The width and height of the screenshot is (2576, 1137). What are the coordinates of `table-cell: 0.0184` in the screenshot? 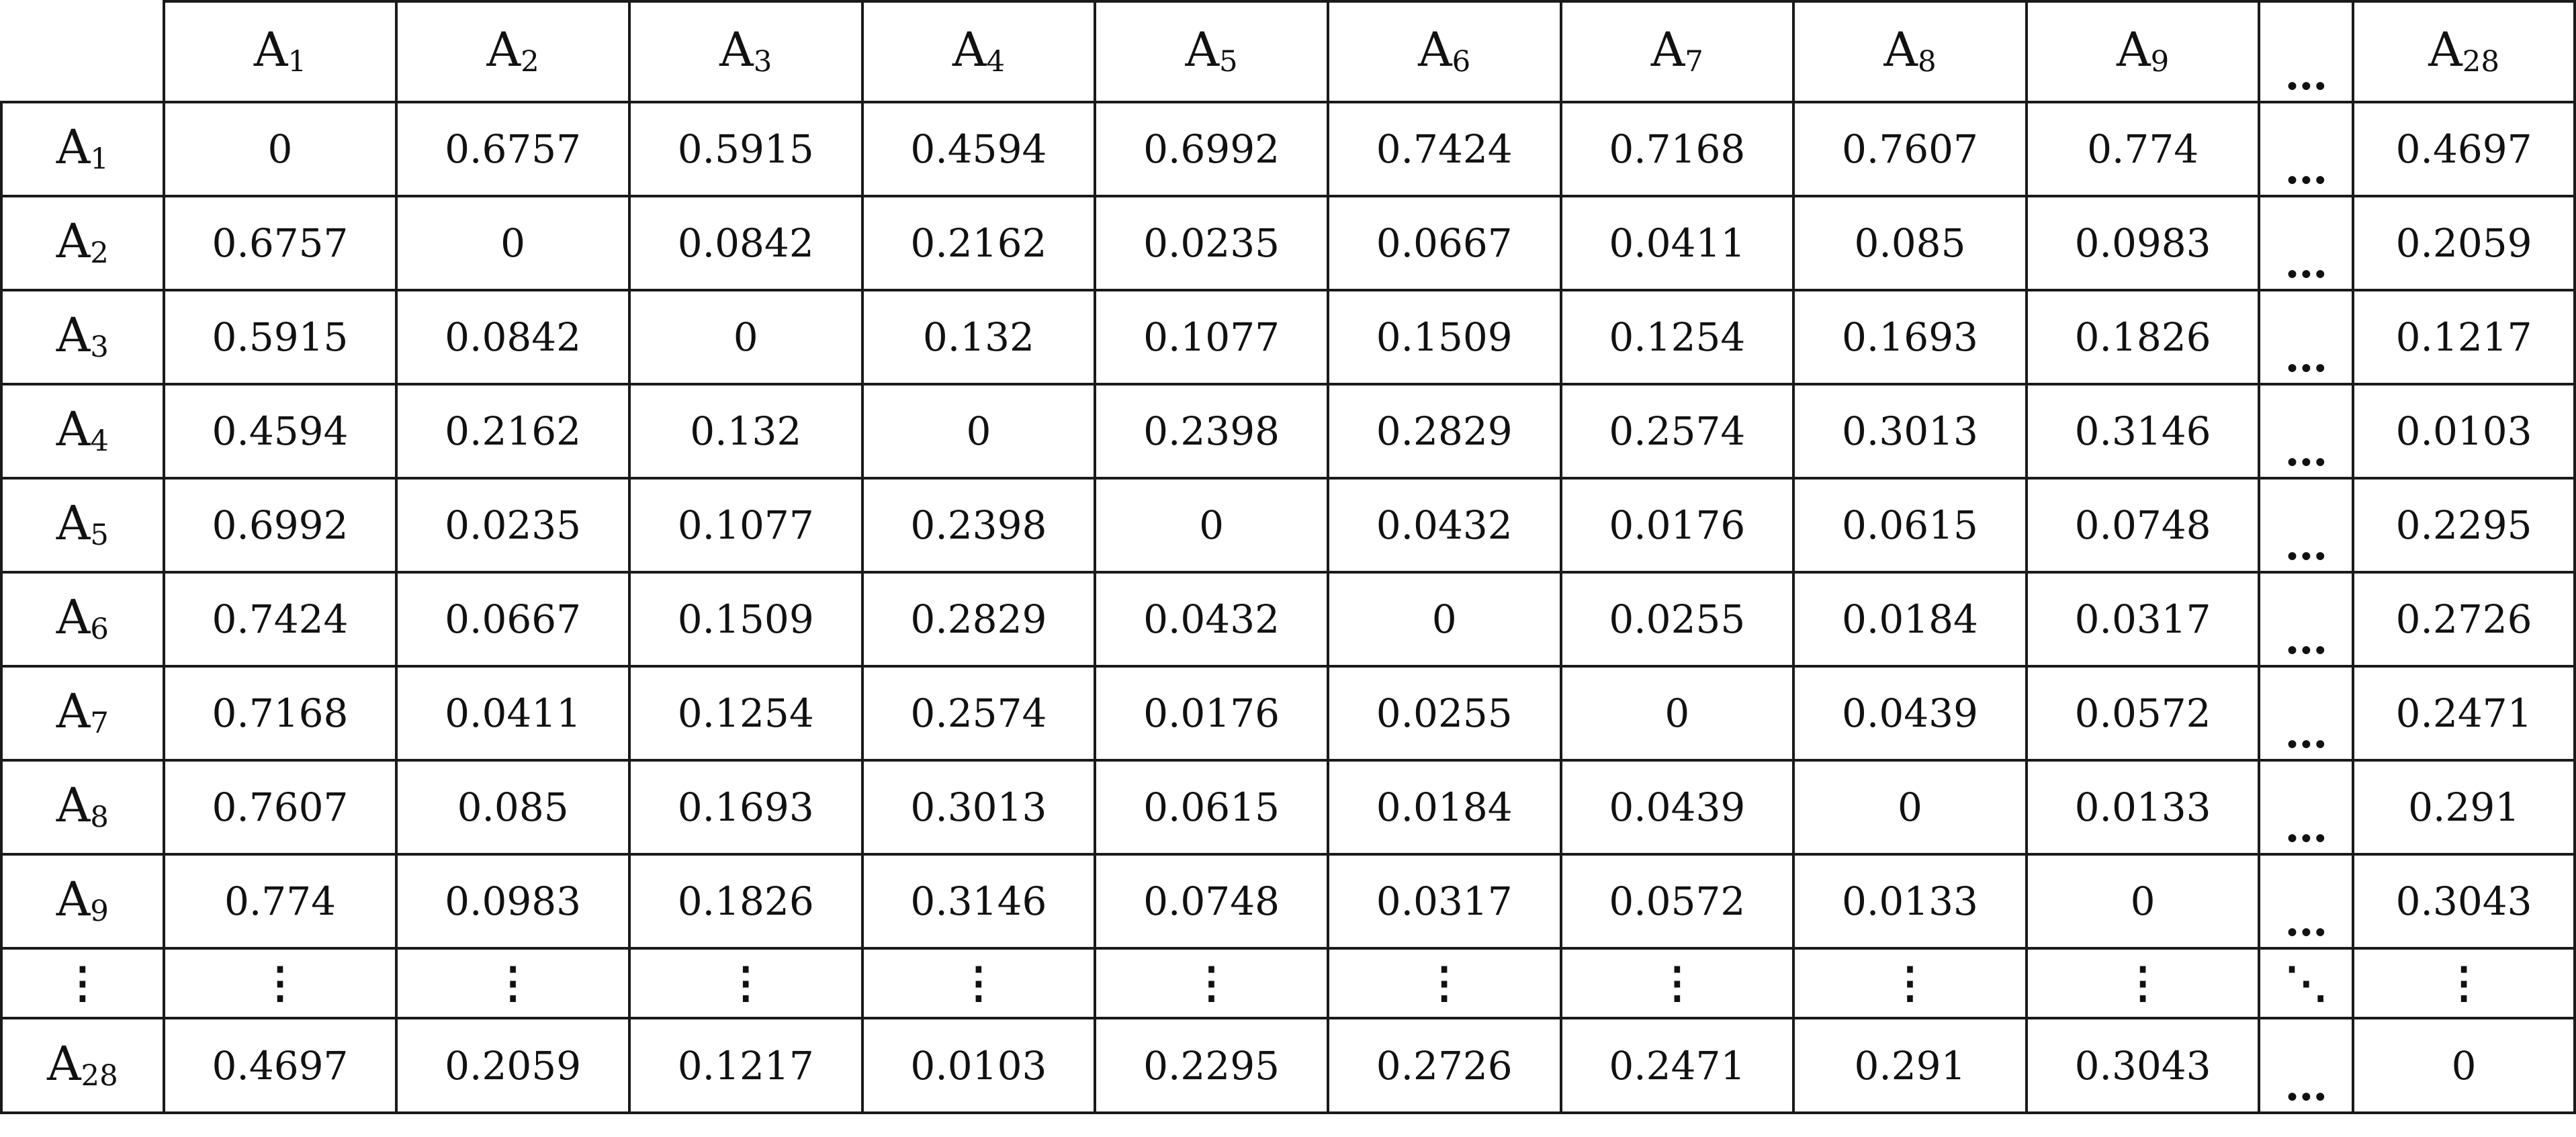 It's located at (1444, 808).